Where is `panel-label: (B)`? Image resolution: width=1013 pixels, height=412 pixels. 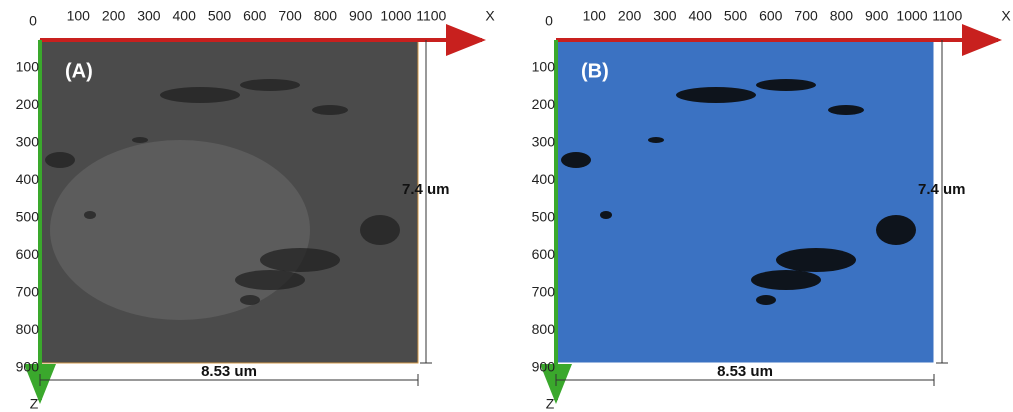 panel-label: (B) is located at coordinates (595, 71).